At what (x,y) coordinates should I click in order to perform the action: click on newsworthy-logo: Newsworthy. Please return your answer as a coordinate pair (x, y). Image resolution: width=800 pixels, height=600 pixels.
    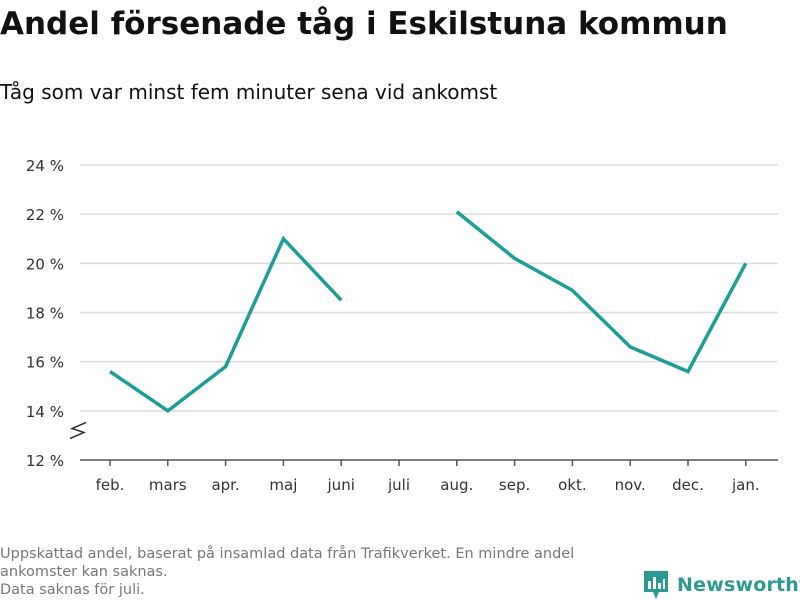
    Looking at the image, I should click on (721, 585).